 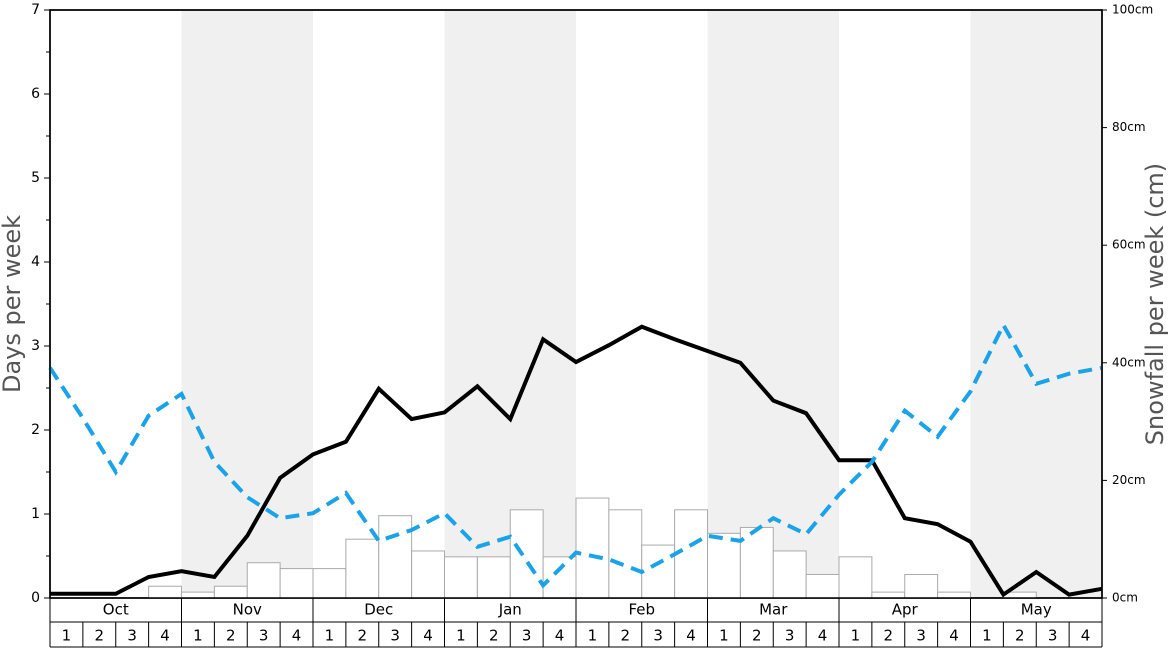 What do you see at coordinates (35, 262) in the screenshot?
I see `y-tick-label: 4` at bounding box center [35, 262].